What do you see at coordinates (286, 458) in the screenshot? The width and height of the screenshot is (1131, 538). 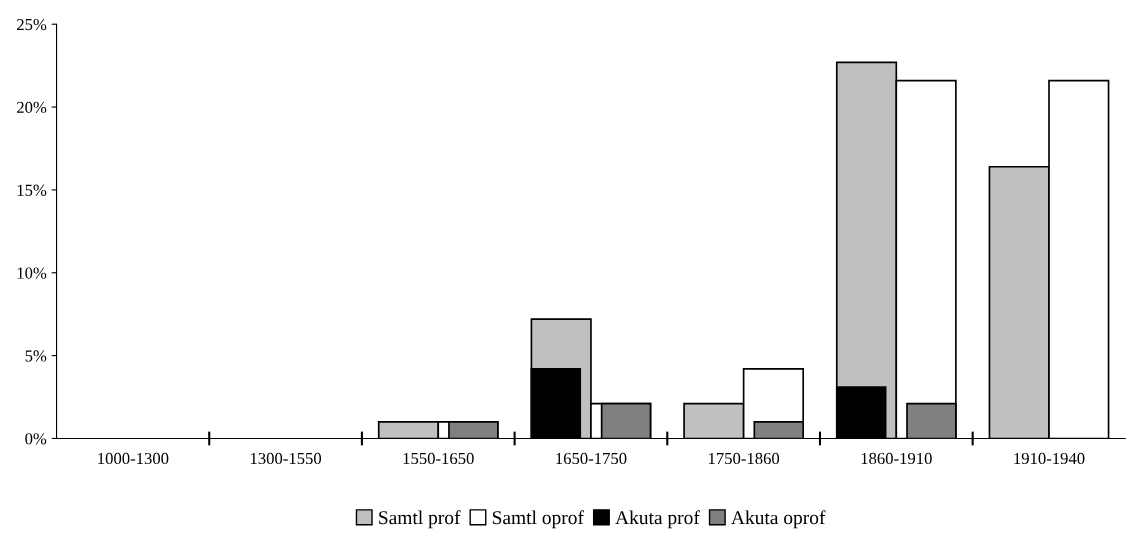 I see `x-tick-label: 1300-1550` at bounding box center [286, 458].